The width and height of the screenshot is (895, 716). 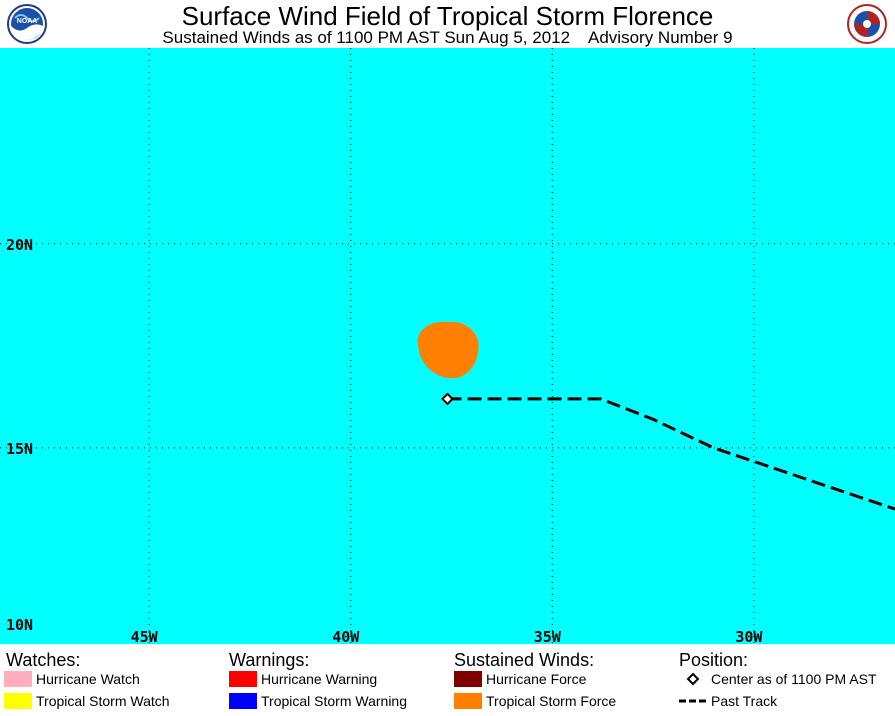 I want to click on diamond-icon, so click(x=693, y=679).